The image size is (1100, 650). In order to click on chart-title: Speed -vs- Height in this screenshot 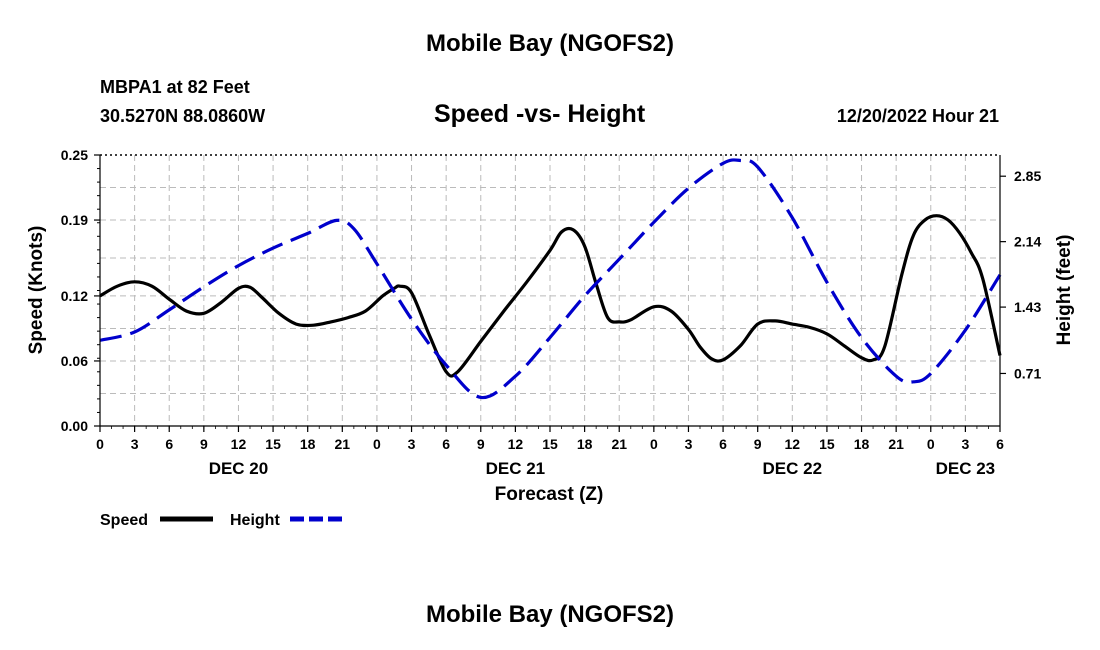, I will do `click(540, 114)`.